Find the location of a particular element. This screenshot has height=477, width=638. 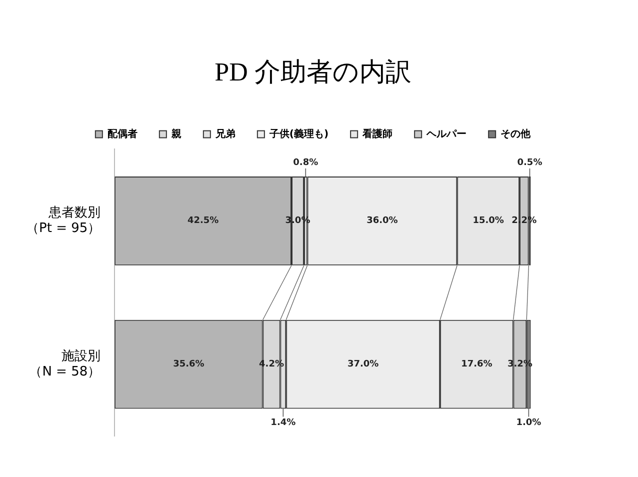

data-label: 17.6% is located at coordinates (476, 365).